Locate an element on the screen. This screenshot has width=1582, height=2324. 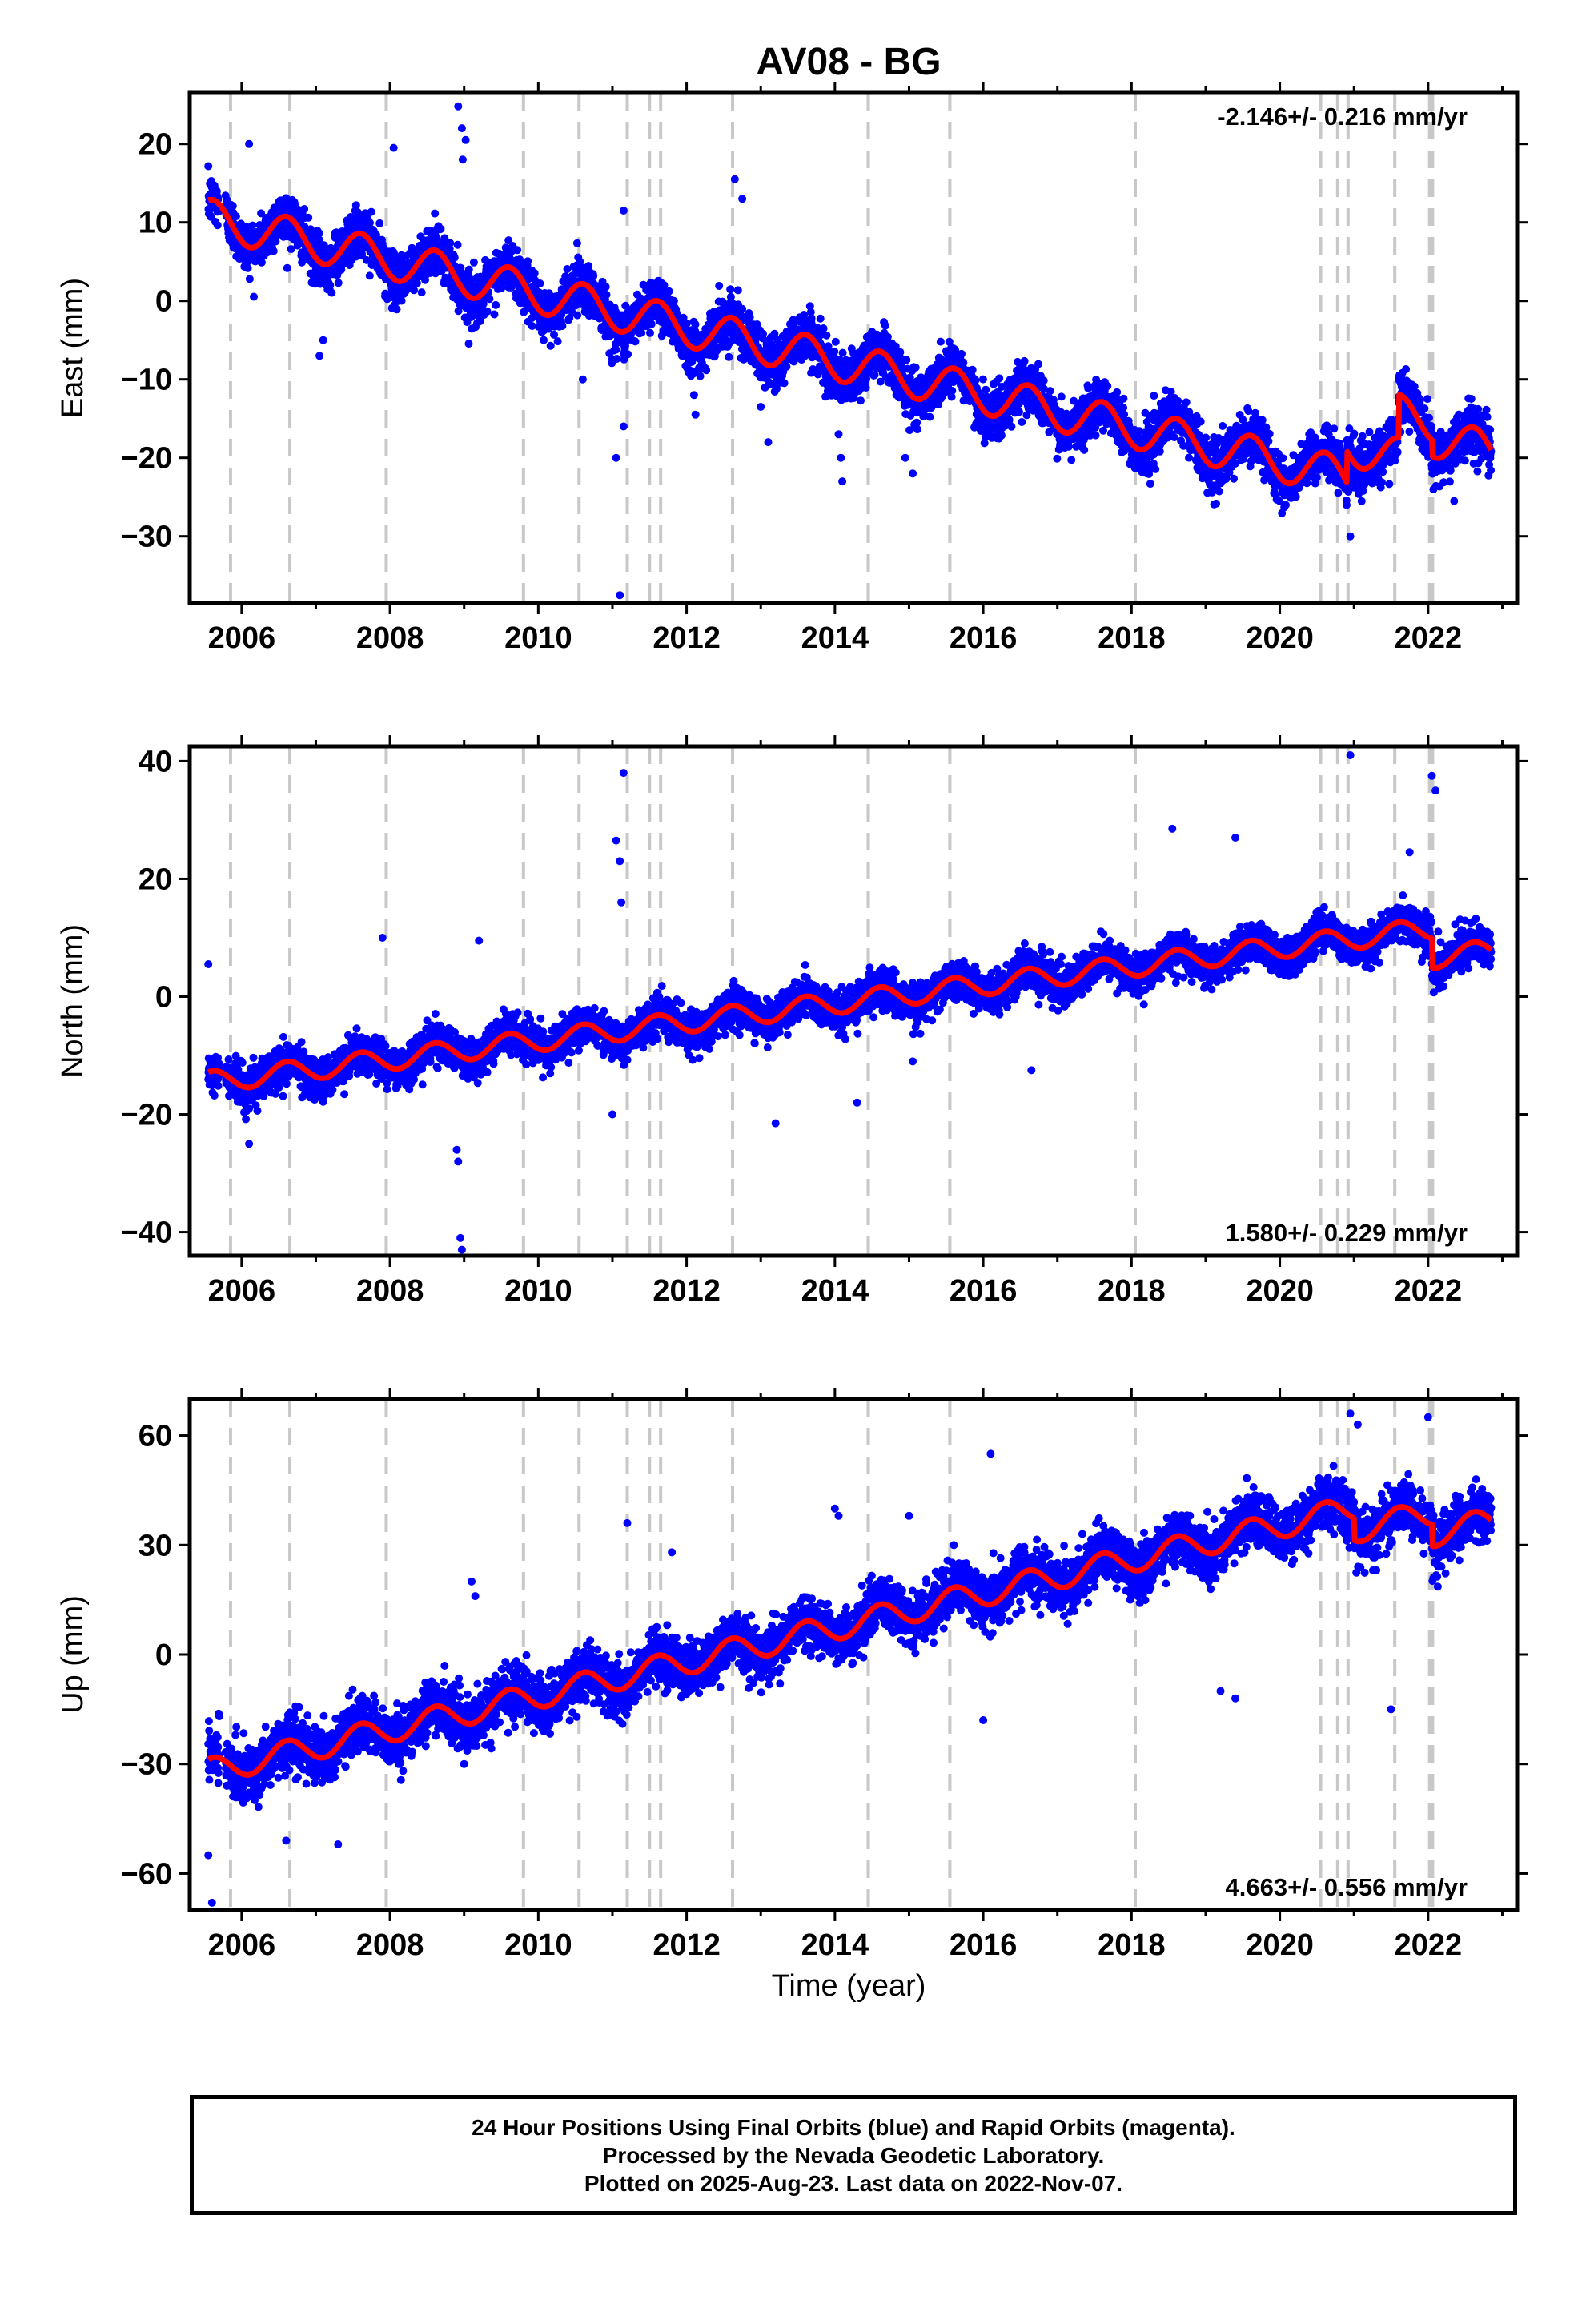
page-title: AV08 - BG is located at coordinates (848, 62).